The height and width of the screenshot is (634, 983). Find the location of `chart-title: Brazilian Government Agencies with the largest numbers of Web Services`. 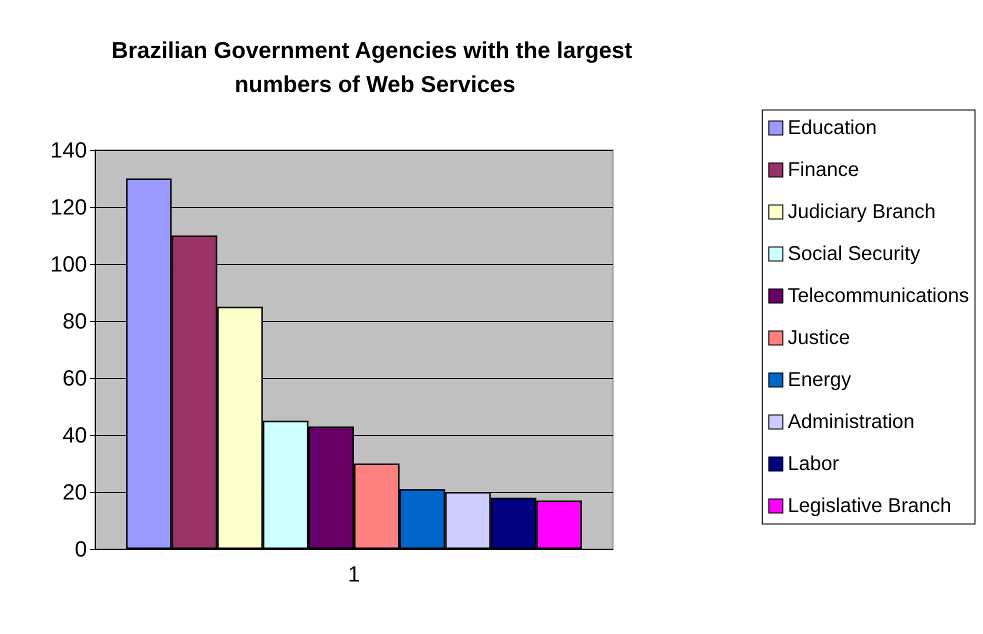

chart-title: Brazilian Government Agencies with the largest numbers of Web Services is located at coordinates (375, 67).